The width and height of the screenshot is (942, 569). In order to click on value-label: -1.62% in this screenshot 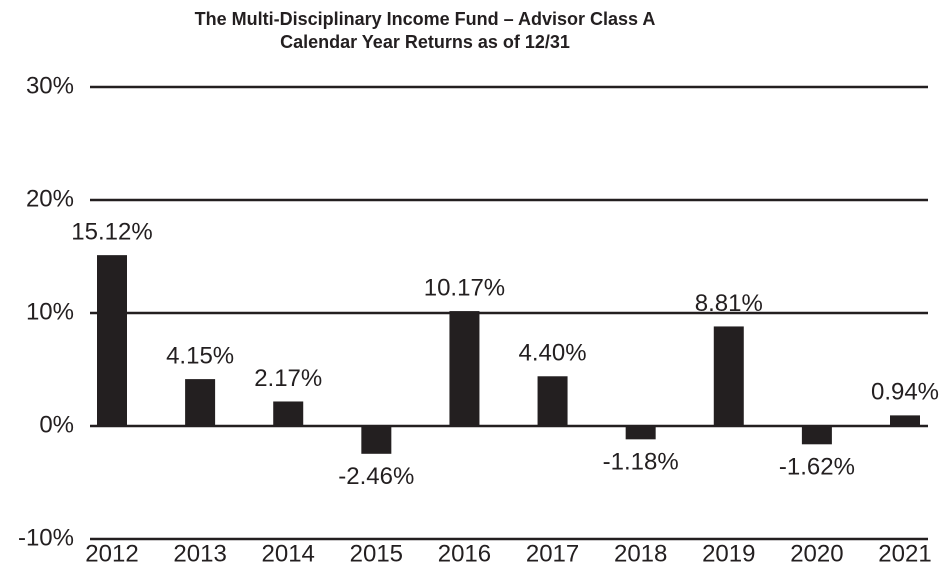, I will do `click(817, 467)`.